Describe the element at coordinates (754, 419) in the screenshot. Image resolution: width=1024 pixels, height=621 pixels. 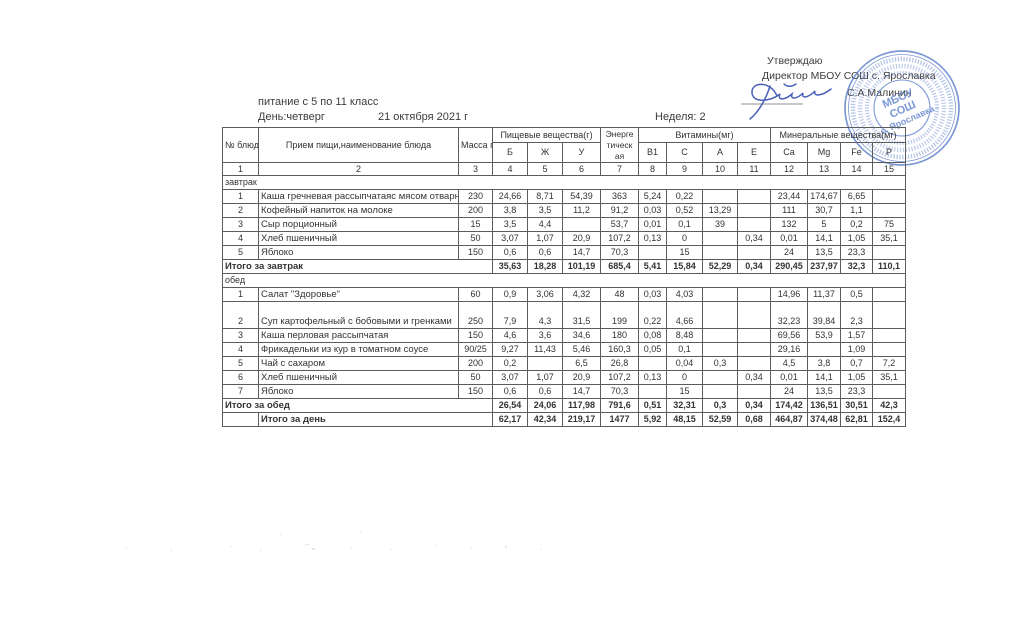
I see `total-value-cell: 0,68` at that location.